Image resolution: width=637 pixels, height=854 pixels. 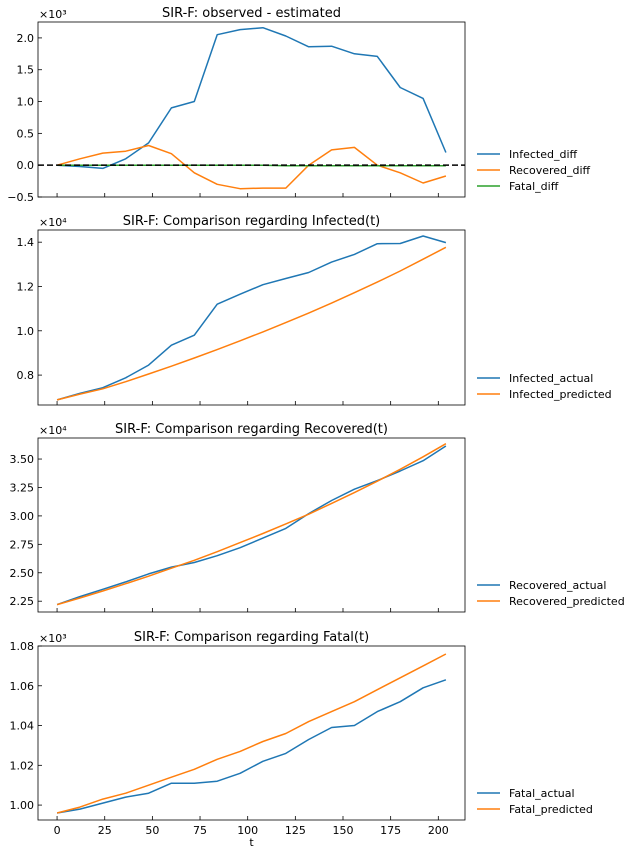 What do you see at coordinates (535, 801) in the screenshot?
I see `legend: Fatal_actual Fatal_predicted` at bounding box center [535, 801].